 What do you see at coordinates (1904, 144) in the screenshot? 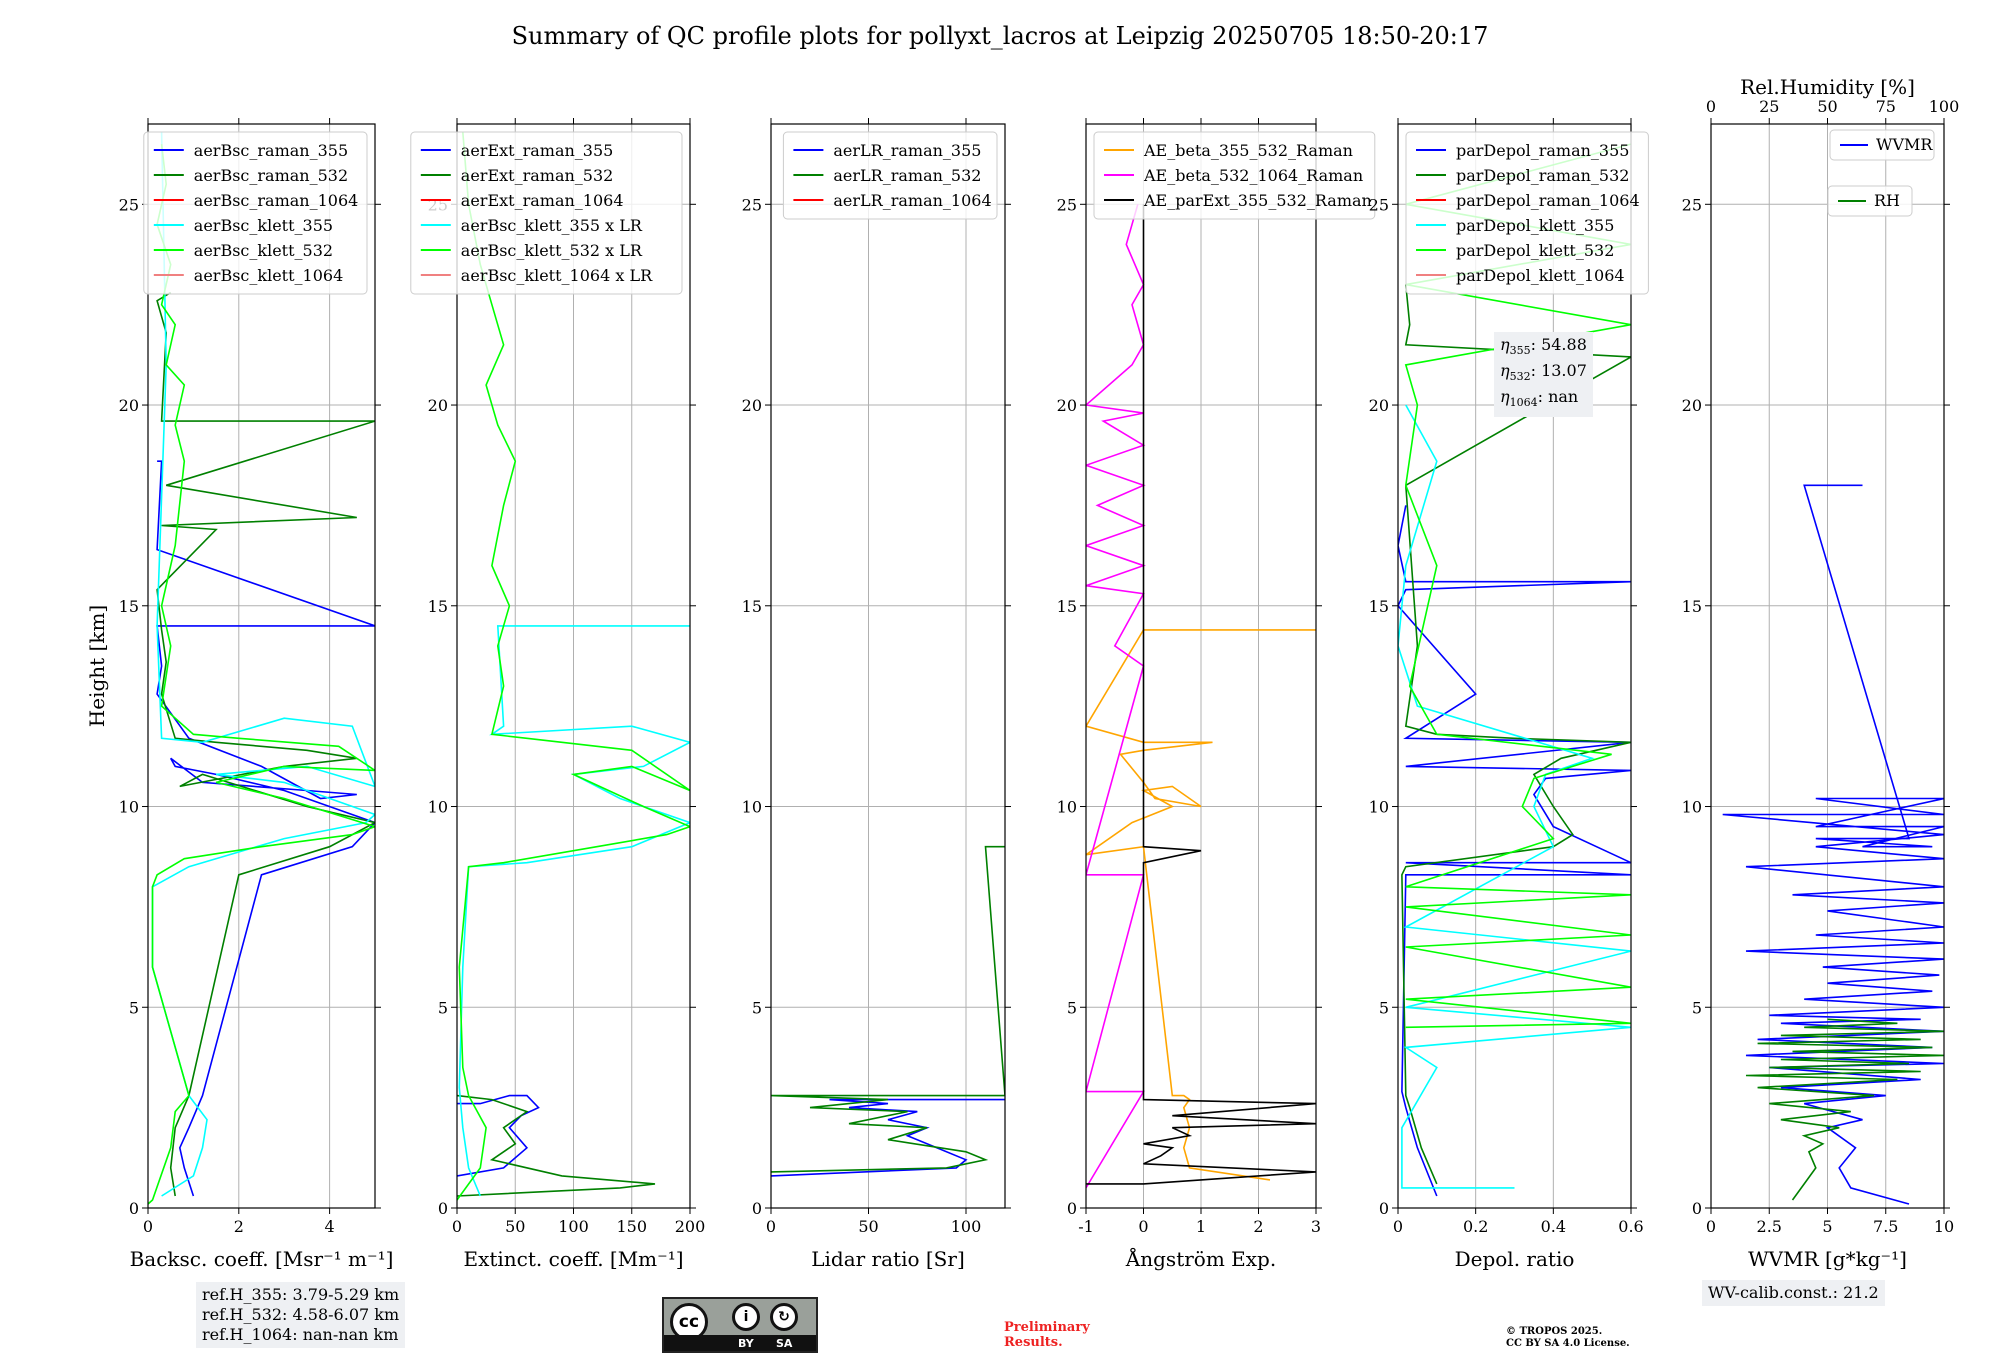
I see `legend-label: WVMR` at bounding box center [1904, 144].